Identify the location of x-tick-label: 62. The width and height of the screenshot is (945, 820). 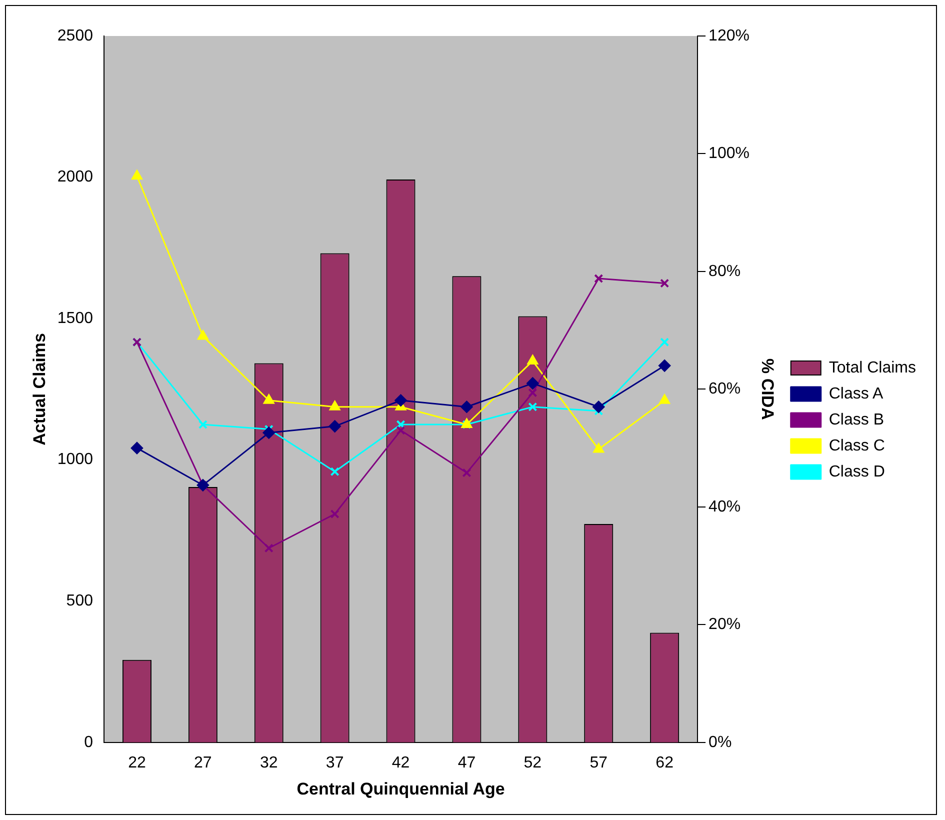
(665, 763).